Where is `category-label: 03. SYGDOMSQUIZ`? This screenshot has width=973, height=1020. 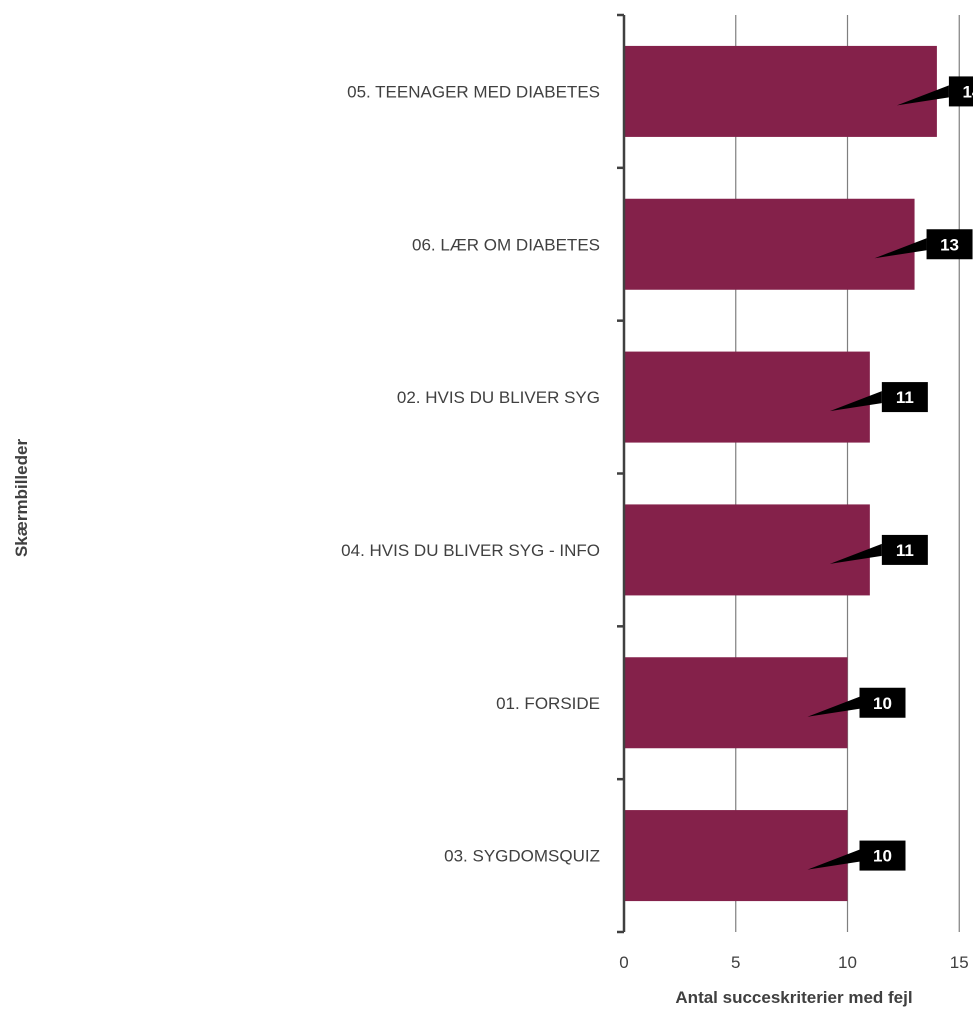 category-label: 03. SYGDOMSQUIZ is located at coordinates (522, 856).